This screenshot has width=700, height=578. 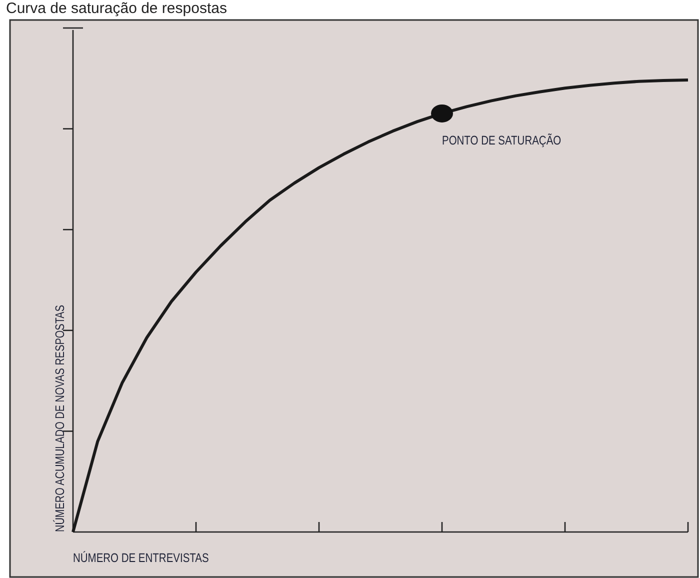 I want to click on annotation: PONTO DE SATURAÇÃO, so click(x=502, y=140).